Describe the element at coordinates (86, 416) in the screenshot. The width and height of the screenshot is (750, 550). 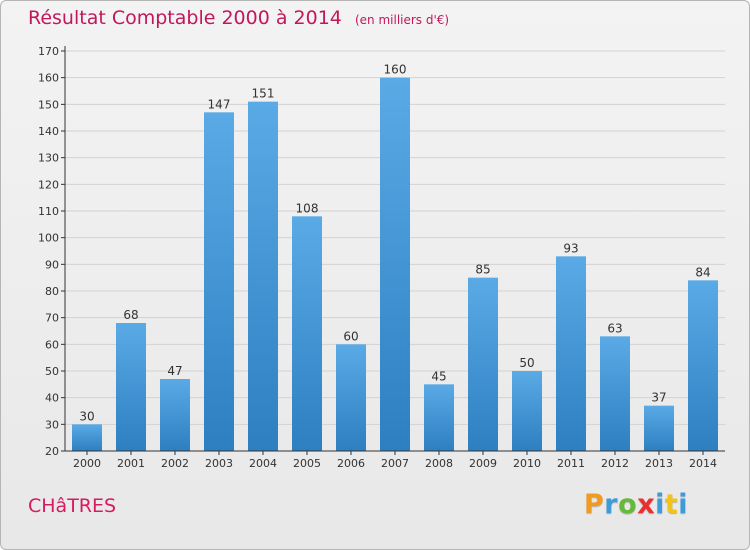
I see `data-label: 30` at that location.